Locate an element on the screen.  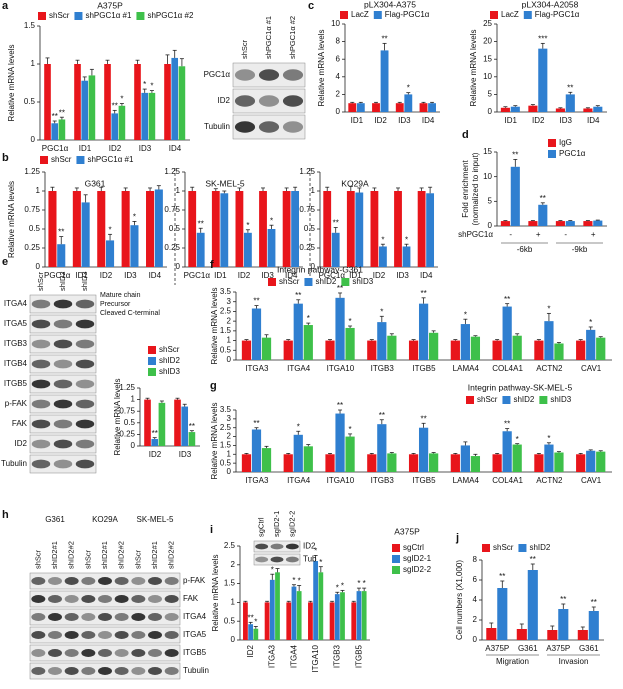
row-label: ID2 is located at coordinates (224, 100).